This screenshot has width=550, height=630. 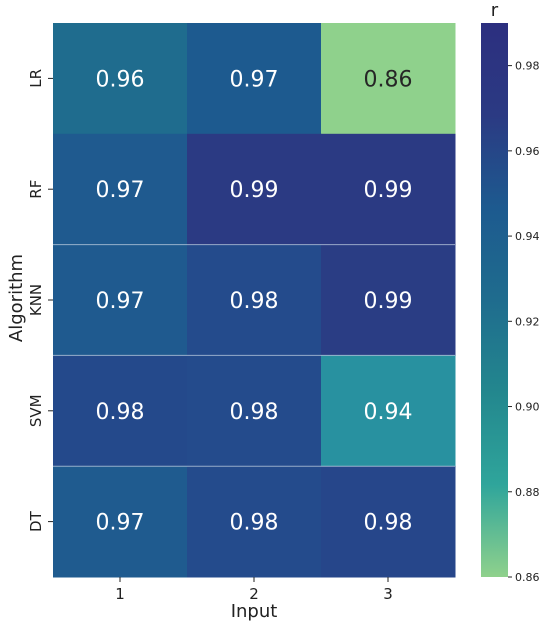 I want to click on cell-value-svm-1: 0.98, so click(x=120, y=412).